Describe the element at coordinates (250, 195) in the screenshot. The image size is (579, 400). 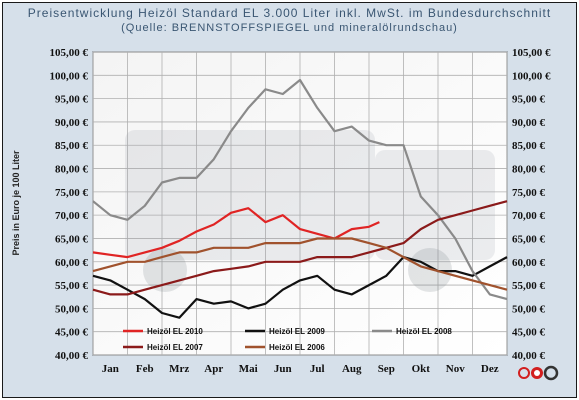
I see `watermark-truck-body` at that location.